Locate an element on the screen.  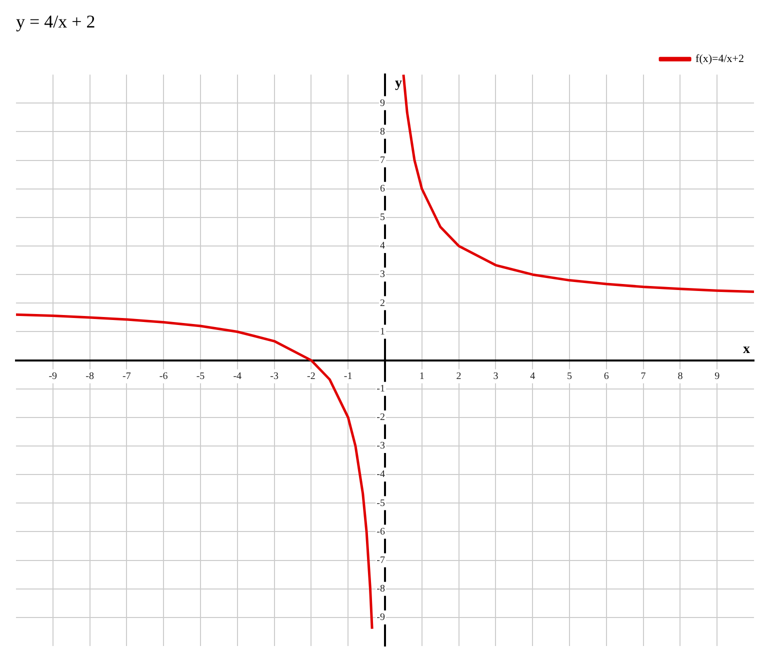
y-tick-label: -3 is located at coordinates (380, 446).